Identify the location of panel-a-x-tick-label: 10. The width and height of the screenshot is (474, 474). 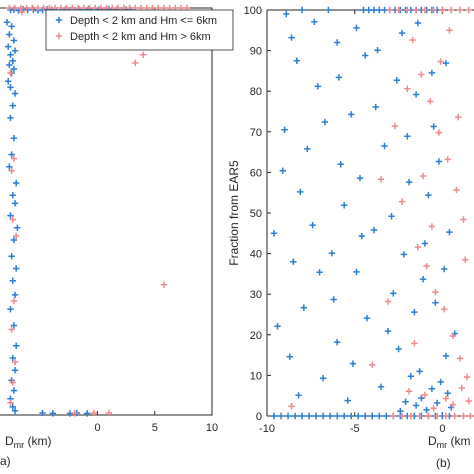
(212, 428).